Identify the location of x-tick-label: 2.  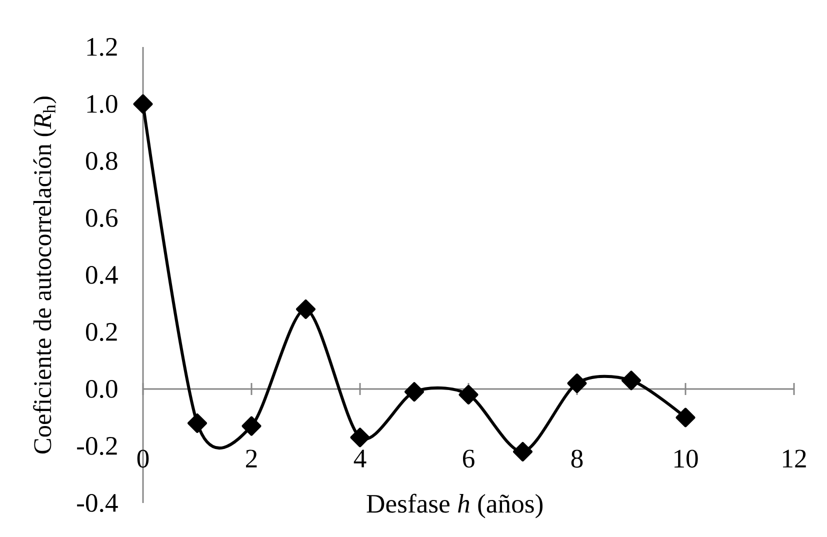
(251, 459).